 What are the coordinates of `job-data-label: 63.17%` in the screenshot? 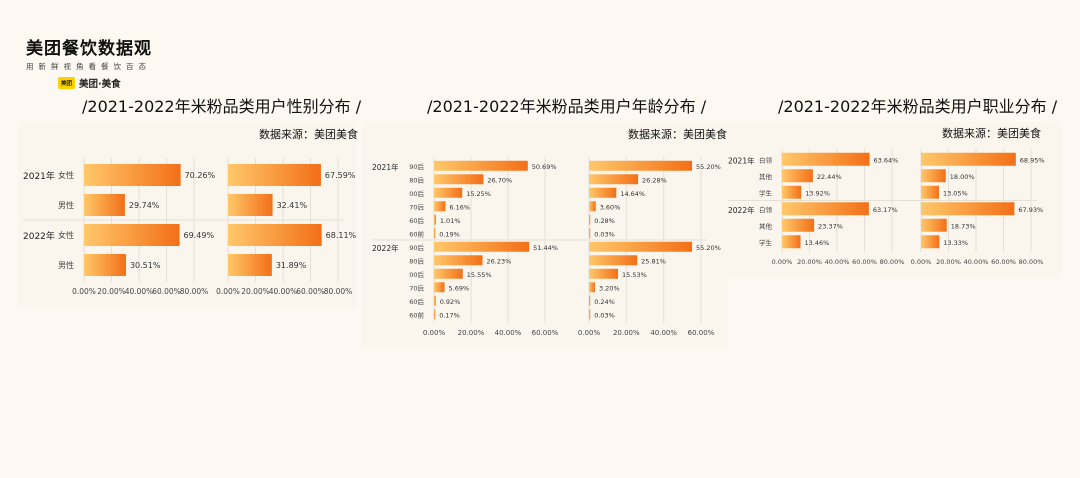 It's located at (885, 210).